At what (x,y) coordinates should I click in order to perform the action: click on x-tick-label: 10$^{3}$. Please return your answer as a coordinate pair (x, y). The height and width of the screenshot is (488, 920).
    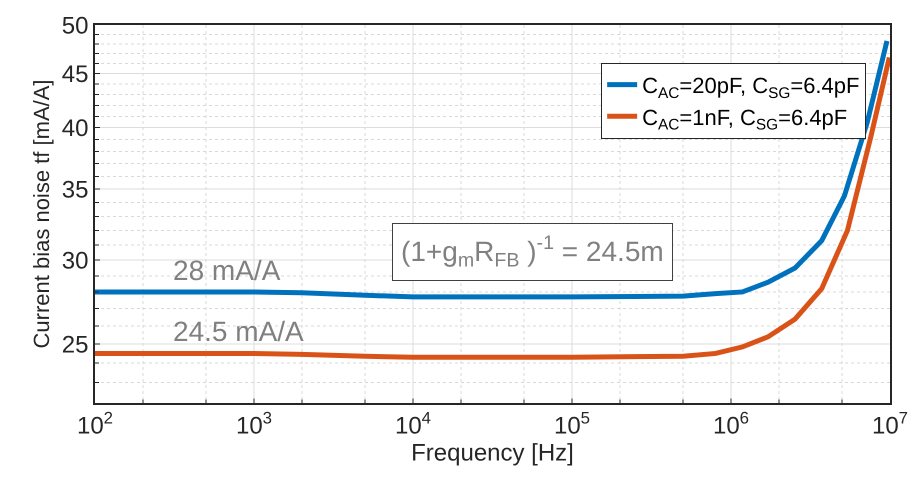
    Looking at the image, I should click on (254, 424).